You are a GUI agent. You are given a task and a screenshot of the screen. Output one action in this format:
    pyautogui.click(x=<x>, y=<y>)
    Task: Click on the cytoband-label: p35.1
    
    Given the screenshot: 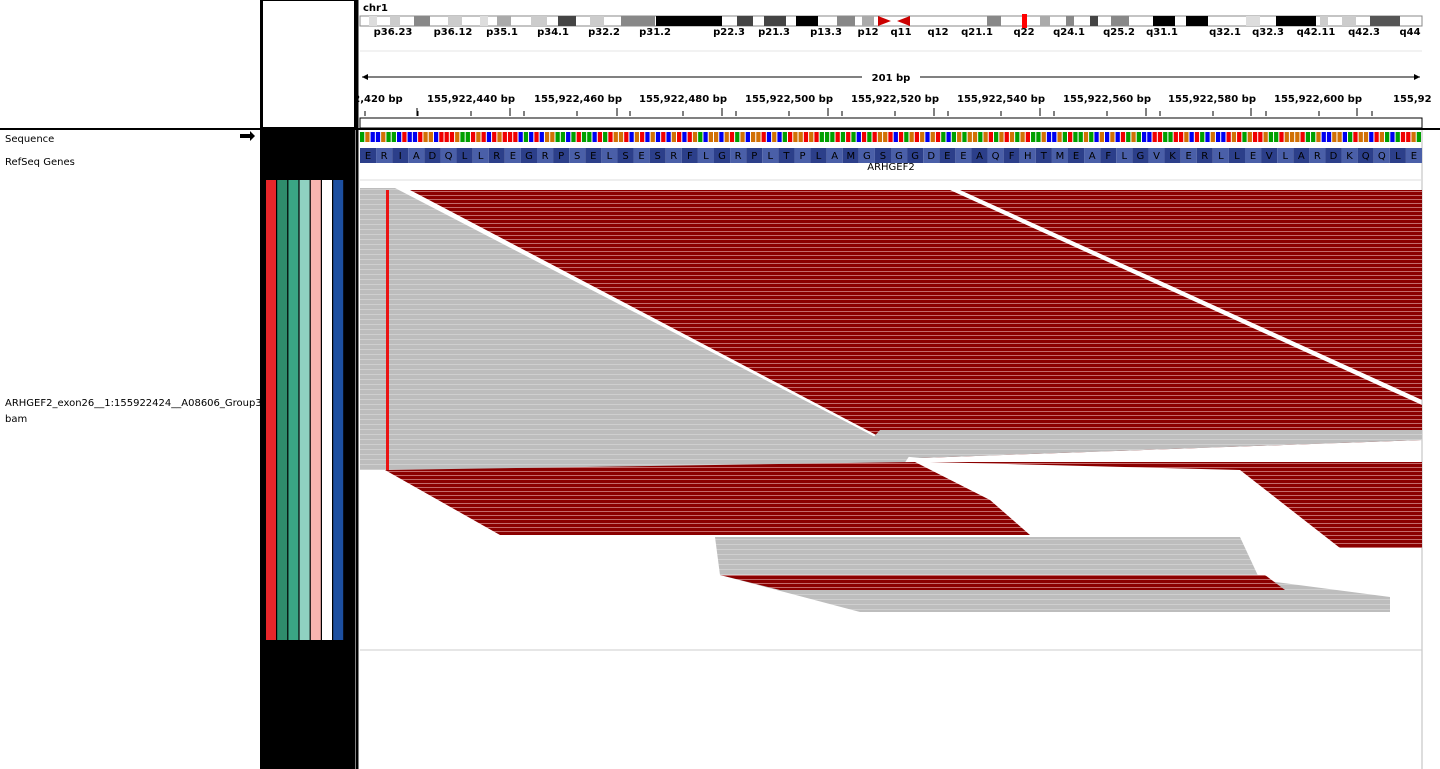 What is the action you would take?
    pyautogui.click(x=502, y=32)
    